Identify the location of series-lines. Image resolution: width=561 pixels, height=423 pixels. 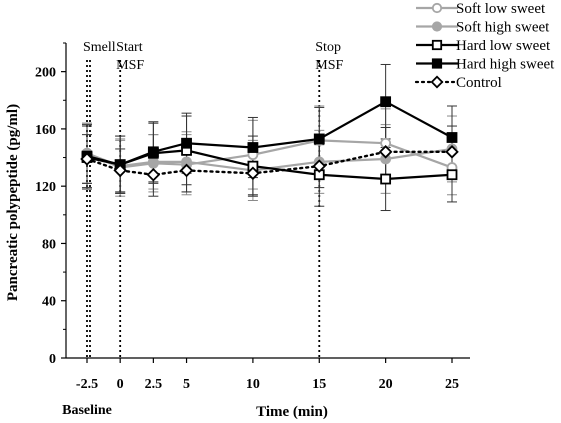
(269, 140).